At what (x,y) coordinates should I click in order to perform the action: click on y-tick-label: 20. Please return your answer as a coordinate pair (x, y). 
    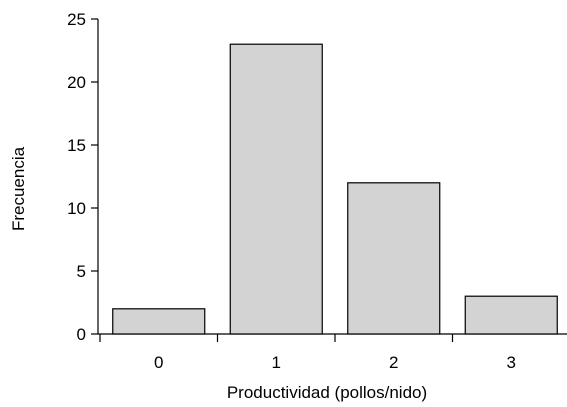
    Looking at the image, I should click on (76, 82).